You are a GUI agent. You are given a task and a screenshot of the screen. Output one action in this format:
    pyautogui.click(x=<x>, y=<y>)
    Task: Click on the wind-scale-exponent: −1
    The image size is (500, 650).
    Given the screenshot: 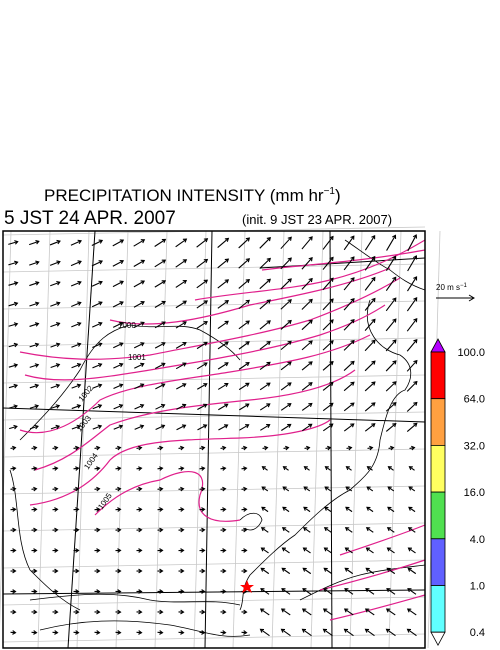 What is the action you would take?
    pyautogui.click(x=464, y=286)
    